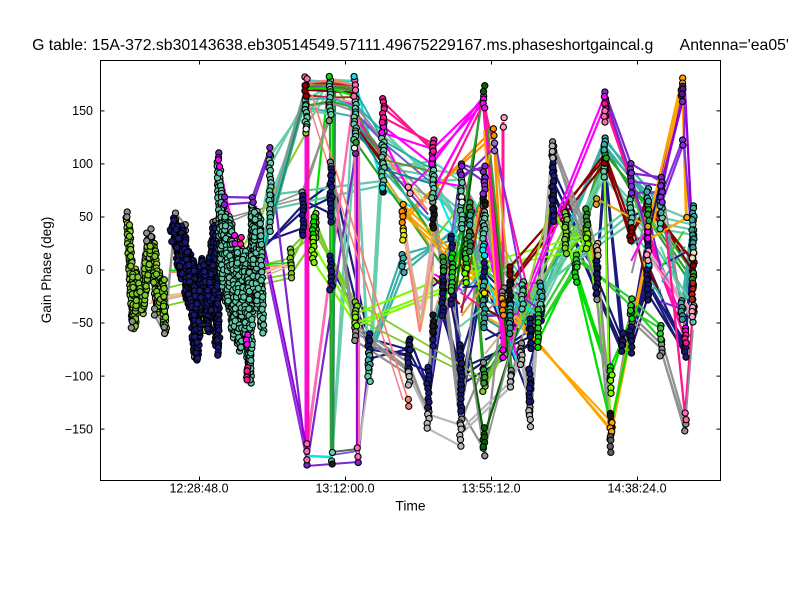 Image resolution: width=800 pixels, height=600 pixels. I want to click on svg-text: Gain Phase (deg), so click(46, 270).